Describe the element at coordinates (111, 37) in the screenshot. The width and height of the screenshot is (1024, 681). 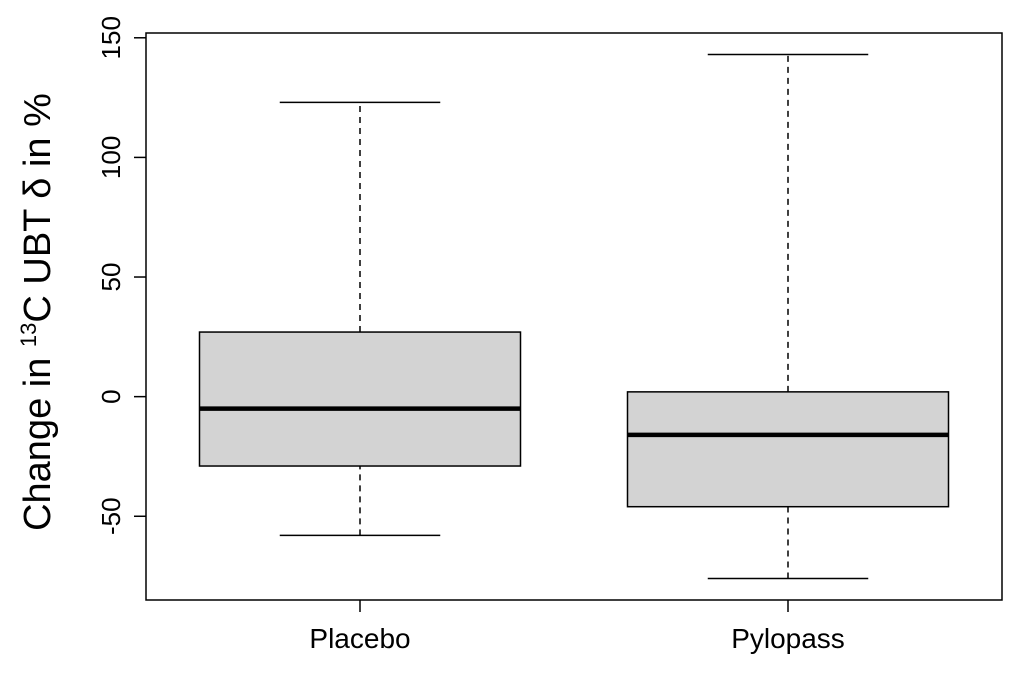
I see `y-tick-label: 150` at that location.